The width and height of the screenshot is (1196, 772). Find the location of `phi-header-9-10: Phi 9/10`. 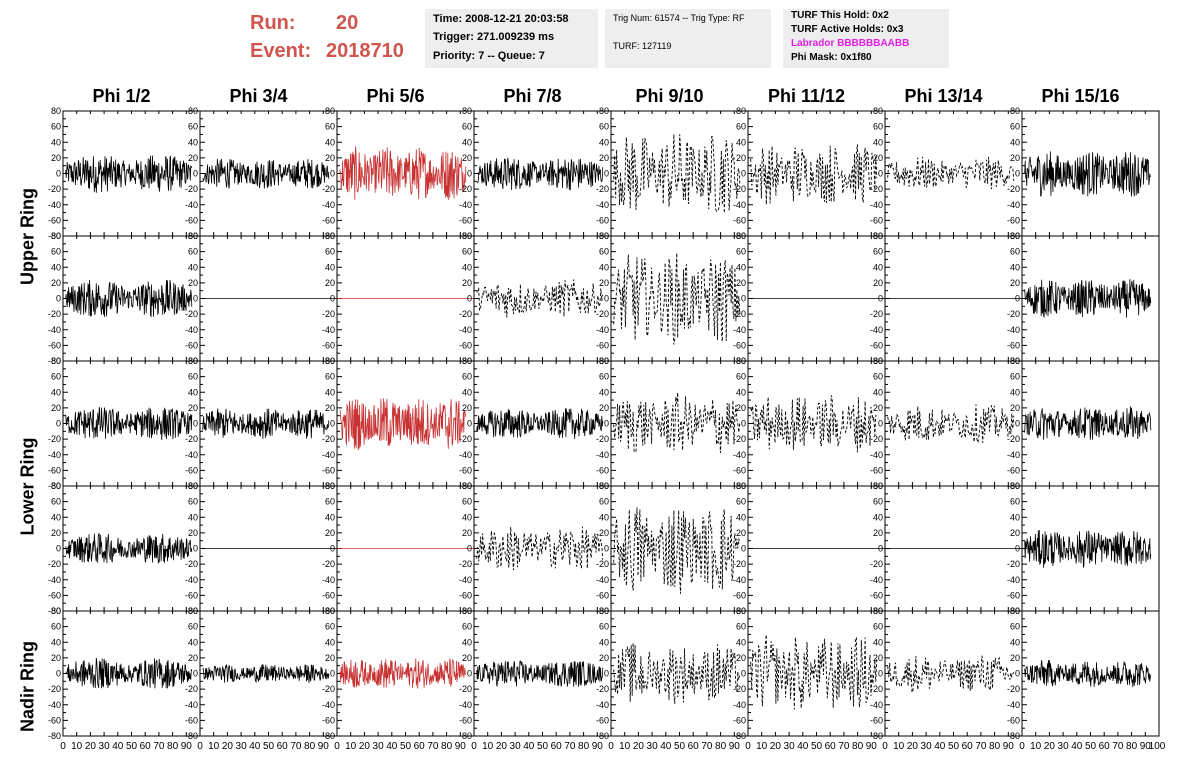

phi-header-9-10: Phi 9/10 is located at coordinates (669, 96).